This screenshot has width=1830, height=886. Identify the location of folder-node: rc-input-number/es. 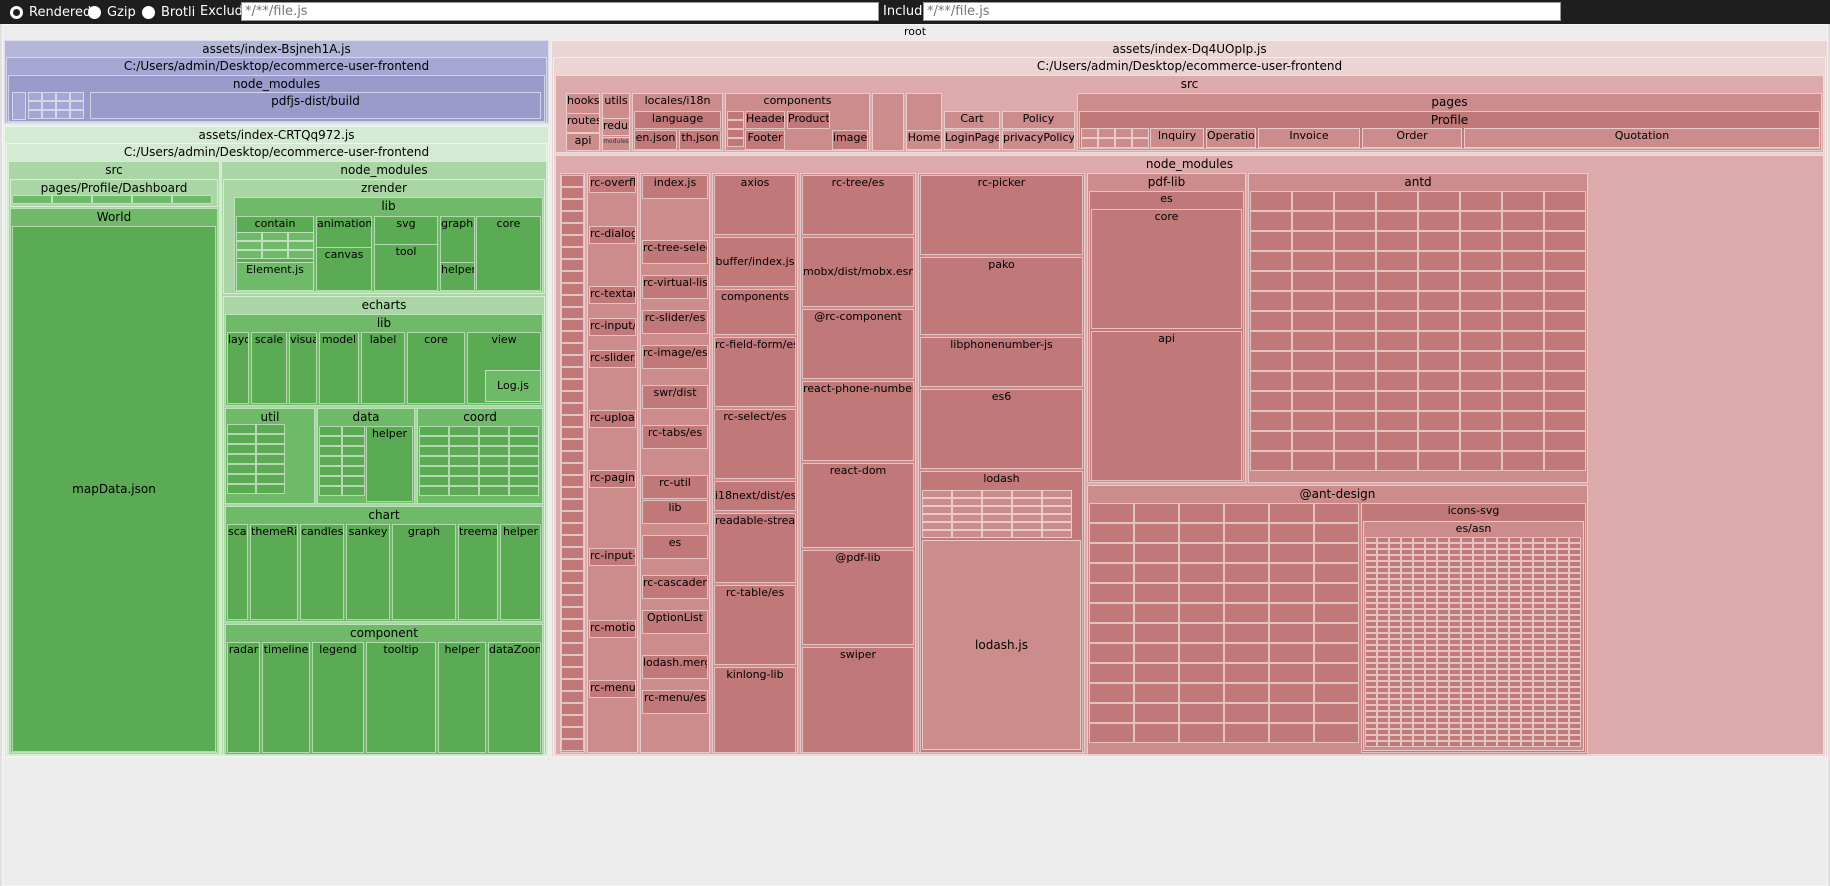
(612, 557).